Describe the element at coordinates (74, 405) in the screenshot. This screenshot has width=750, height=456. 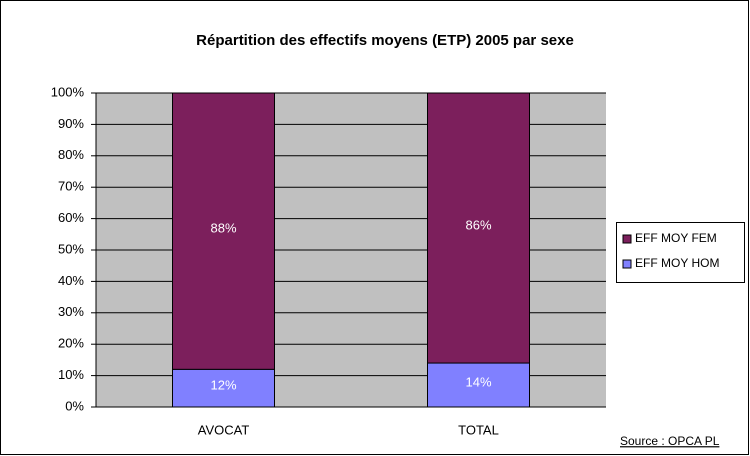
I see `y-tick-label: 0%` at that location.